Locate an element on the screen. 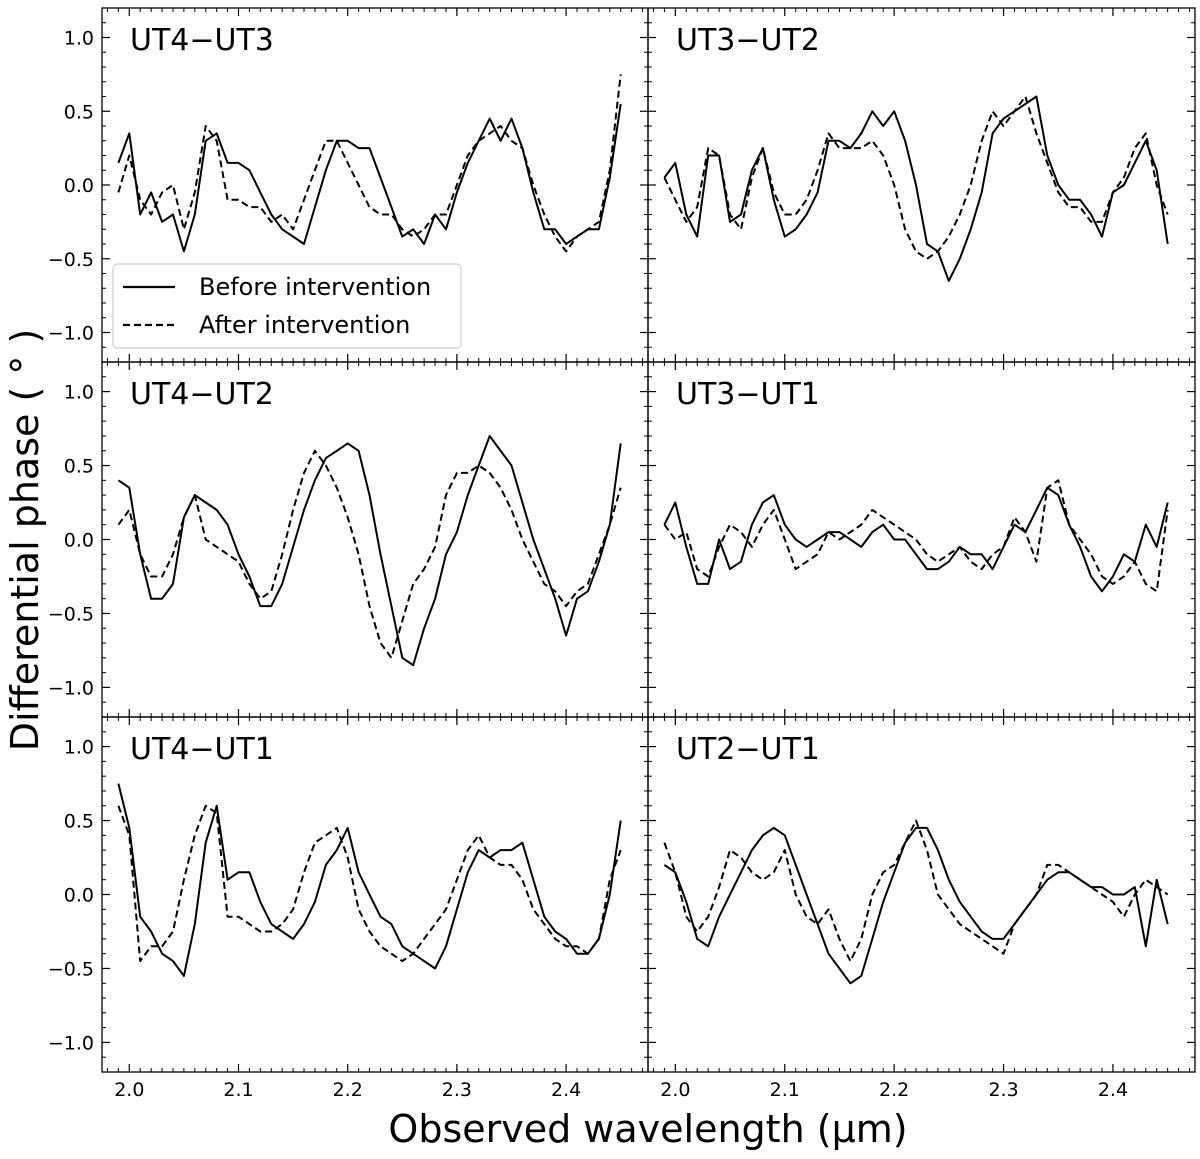 Image resolution: width=1200 pixels, height=1159 pixels. panel: UT3−UT1 is located at coordinates (921, 539).